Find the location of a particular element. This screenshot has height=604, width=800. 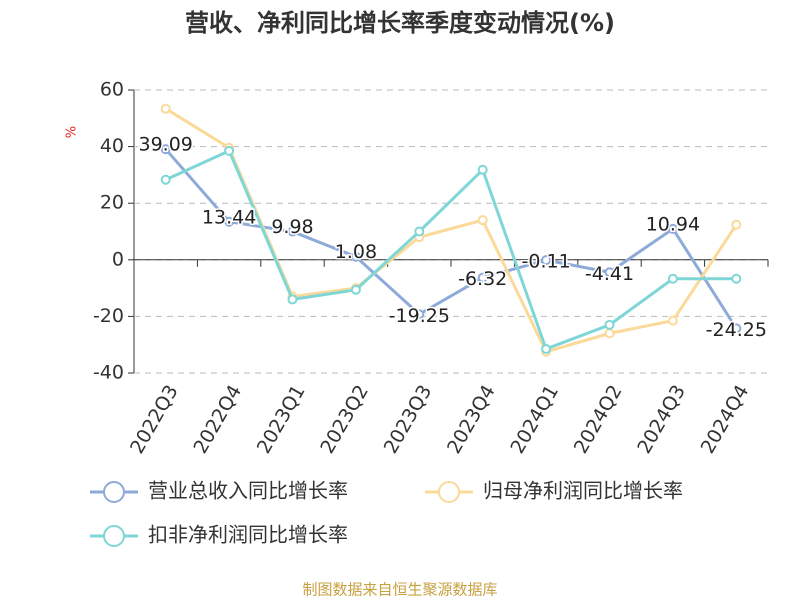

y-axis-label: % is located at coordinates (72, 132).